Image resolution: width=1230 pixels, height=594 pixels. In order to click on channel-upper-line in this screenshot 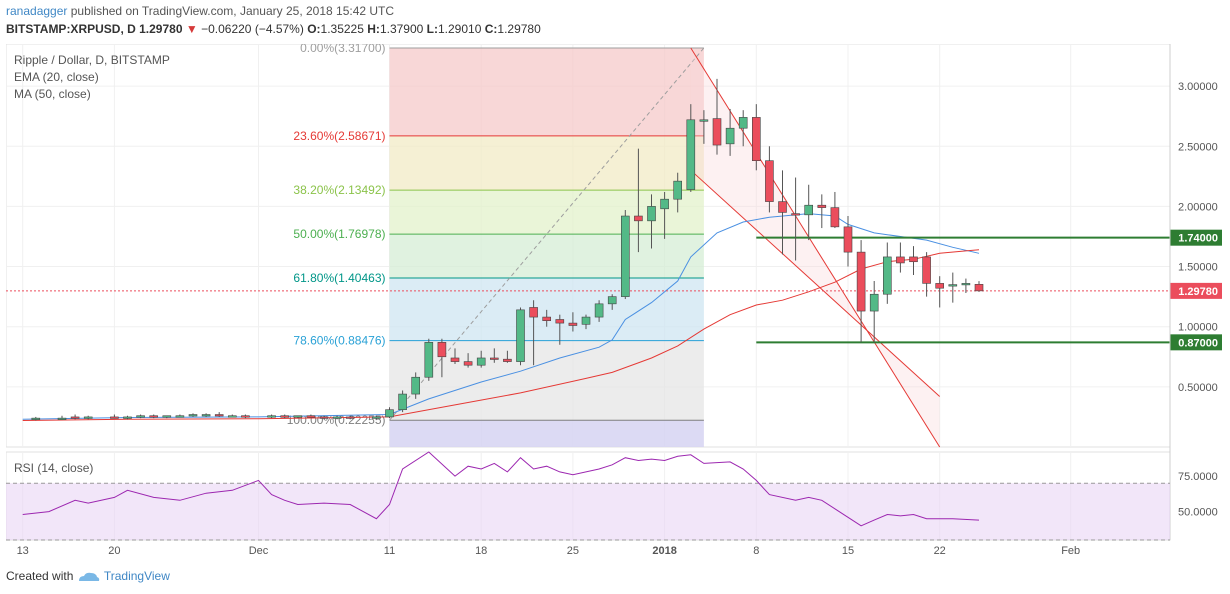, I will do `click(815, 247)`.